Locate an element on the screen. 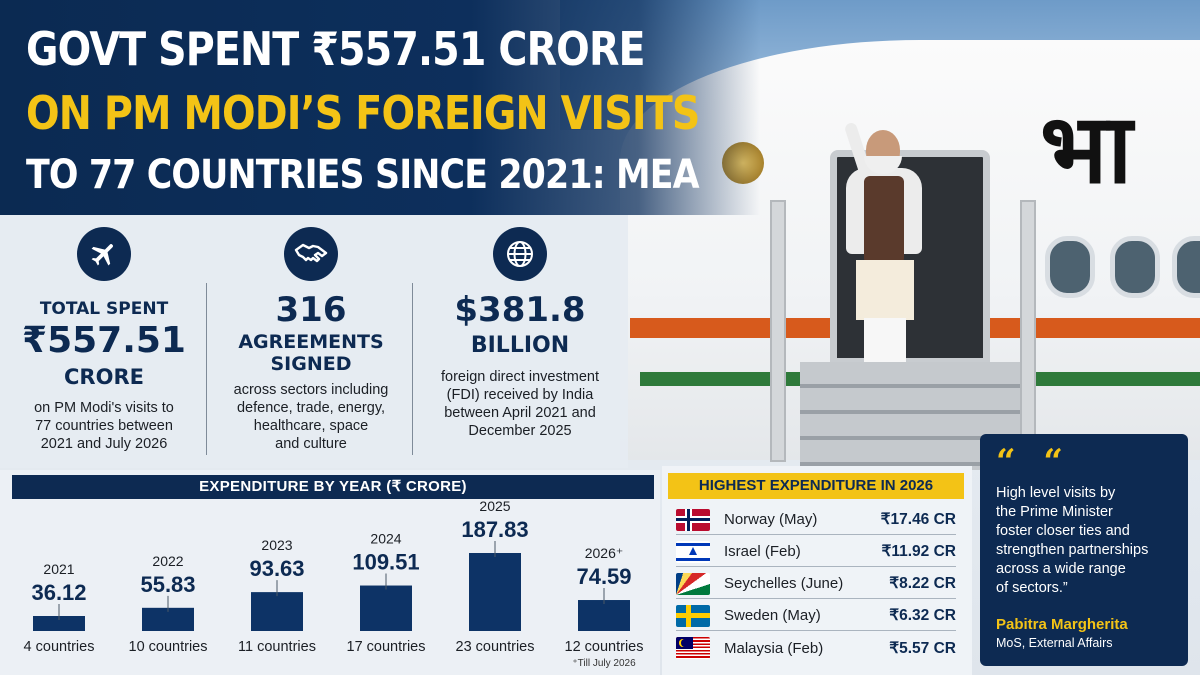 This screenshot has width=1200, height=675. bar-category-label: 2025 is located at coordinates (494, 507).